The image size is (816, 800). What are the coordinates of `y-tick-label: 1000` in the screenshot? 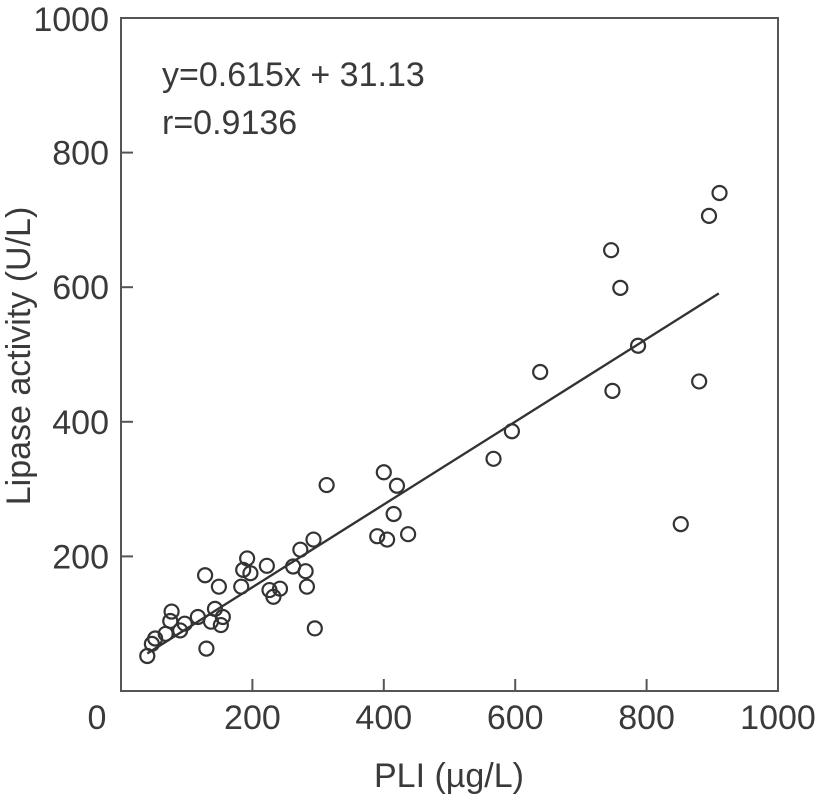 It's located at (71, 20).